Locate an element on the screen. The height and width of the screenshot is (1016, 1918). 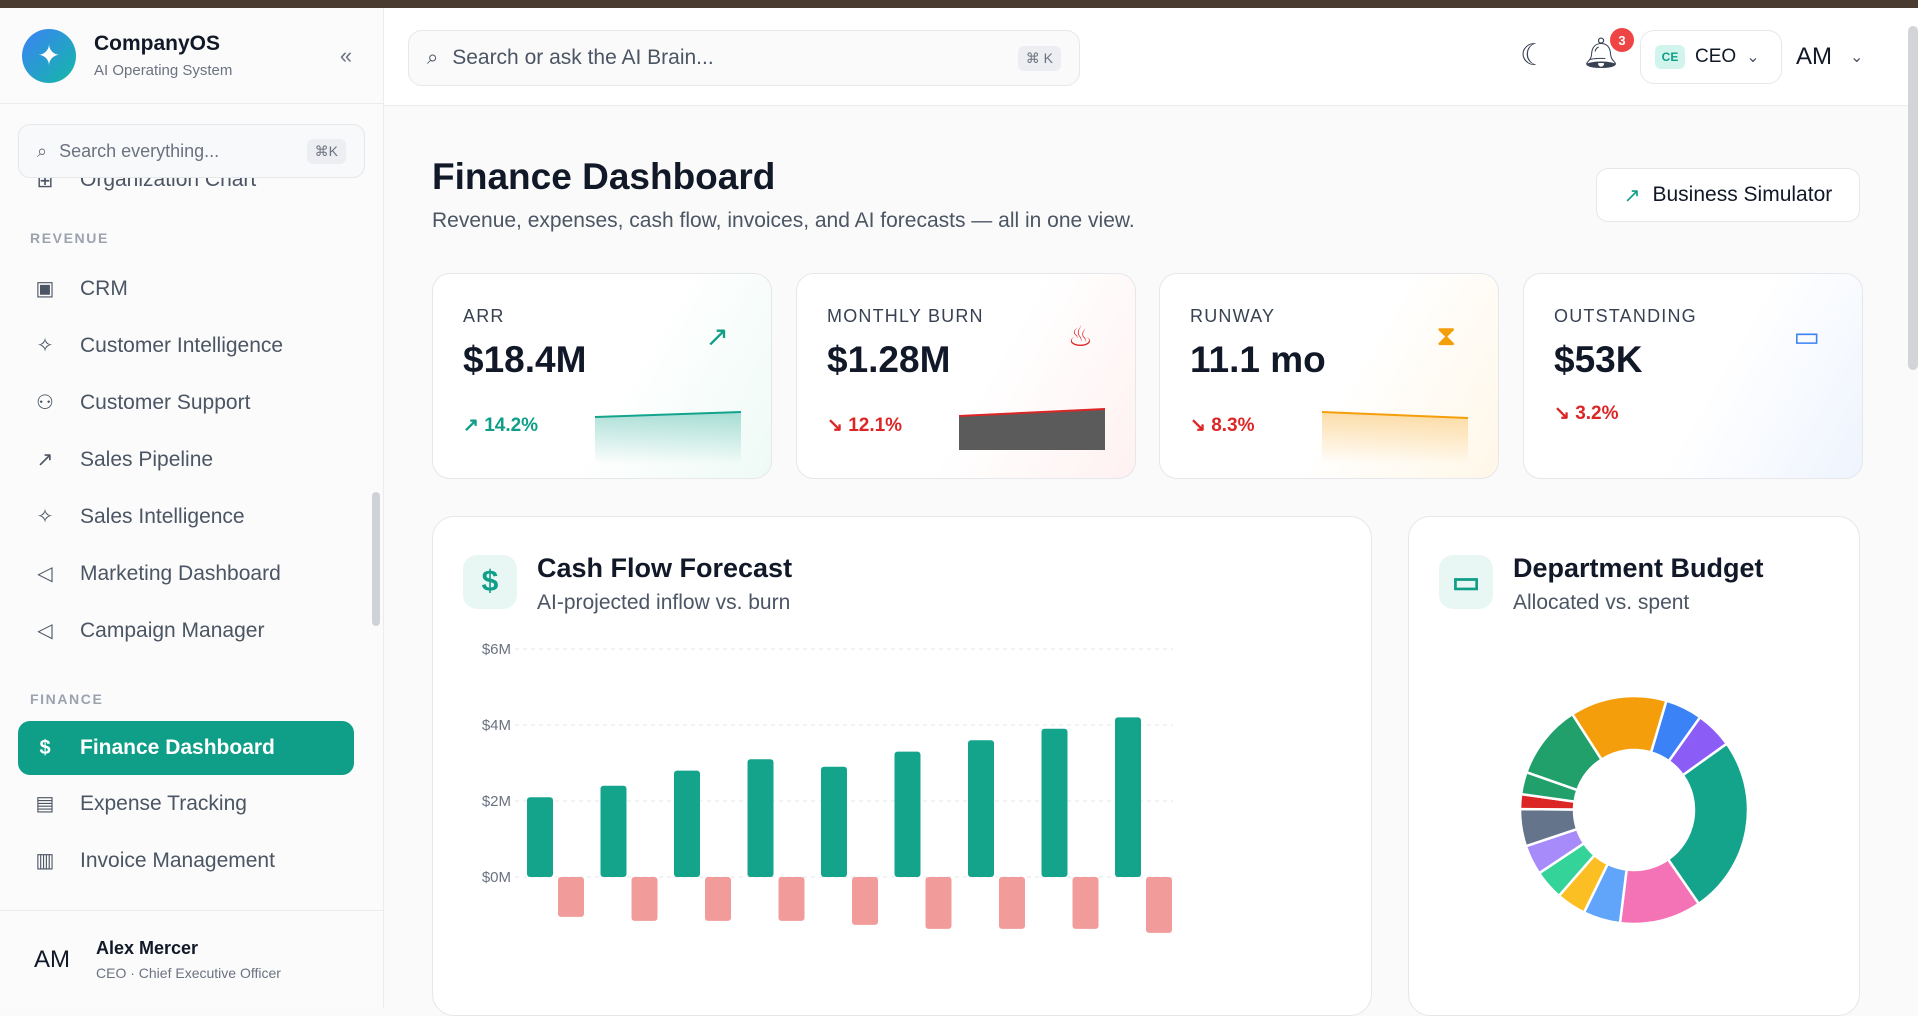
user-name: Alex Mercer is located at coordinates (147, 948).